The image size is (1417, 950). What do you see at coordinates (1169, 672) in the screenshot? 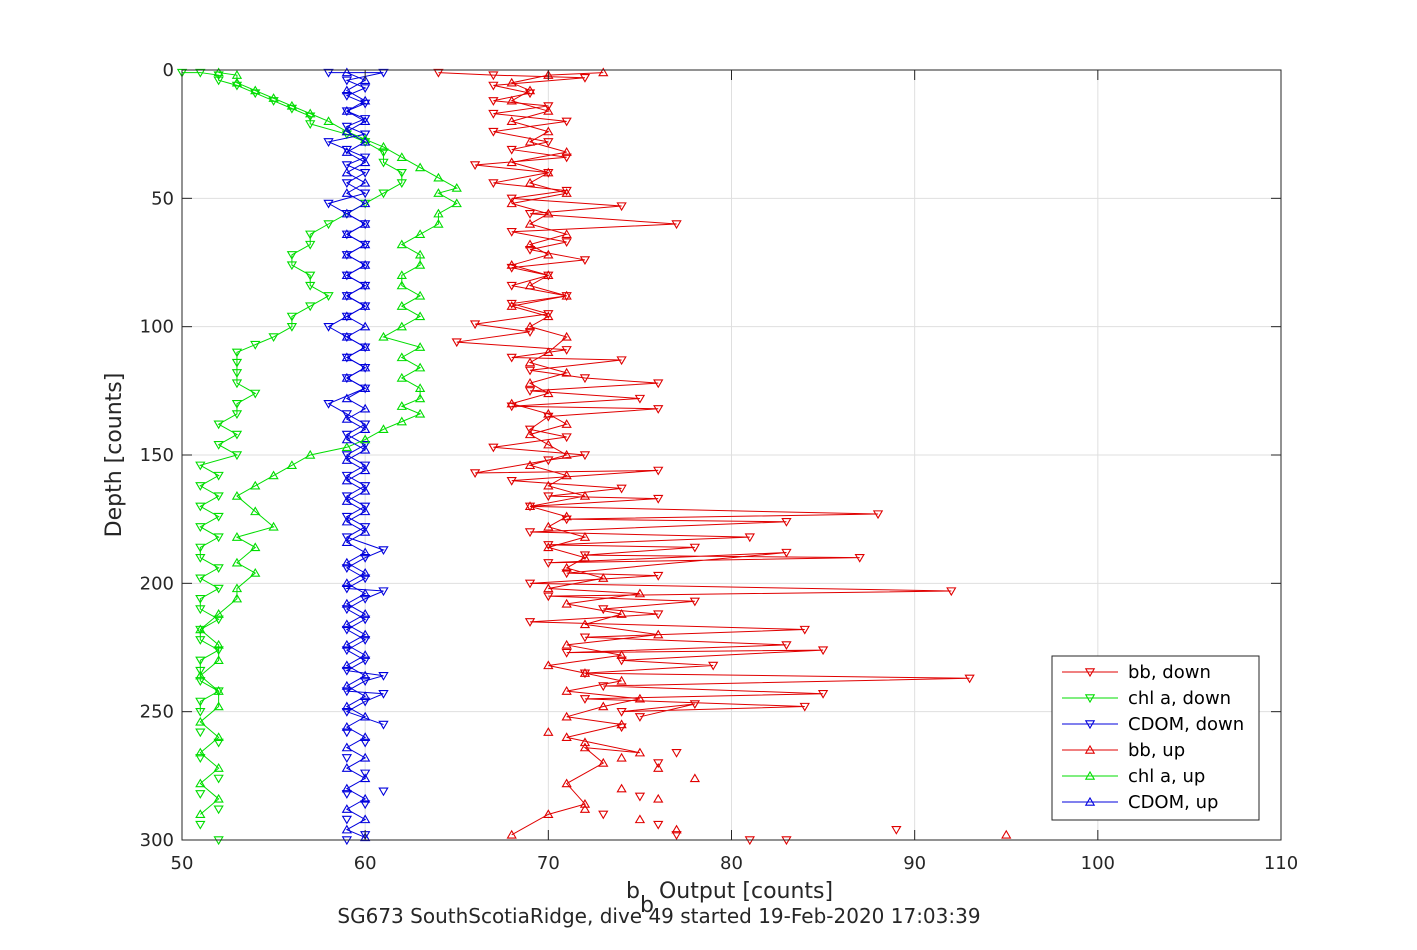
I see `legend-label: bb, down` at bounding box center [1169, 672].